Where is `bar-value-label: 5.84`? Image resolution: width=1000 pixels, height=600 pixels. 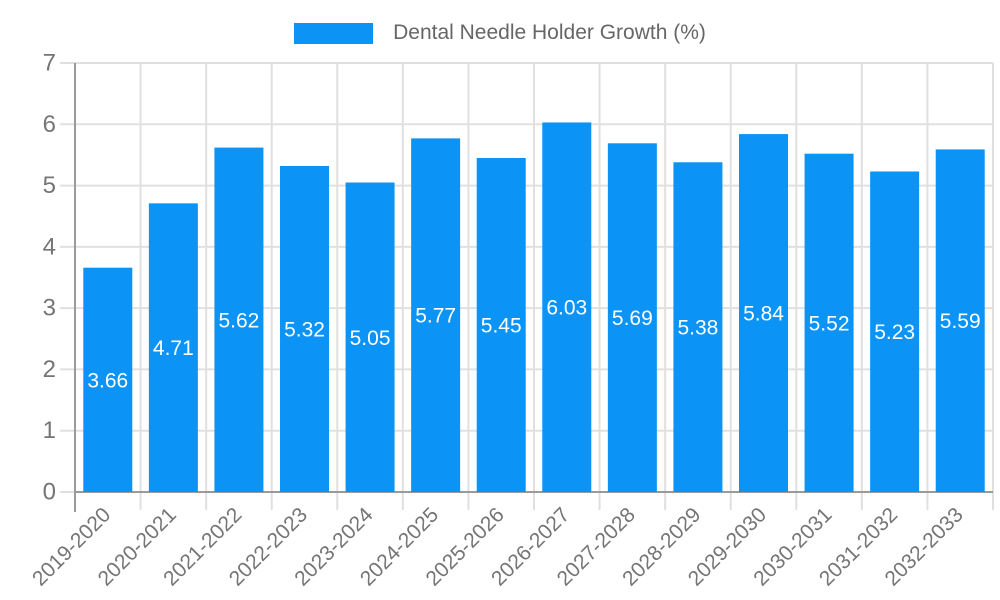
bar-value-label: 5.84 is located at coordinates (763, 314).